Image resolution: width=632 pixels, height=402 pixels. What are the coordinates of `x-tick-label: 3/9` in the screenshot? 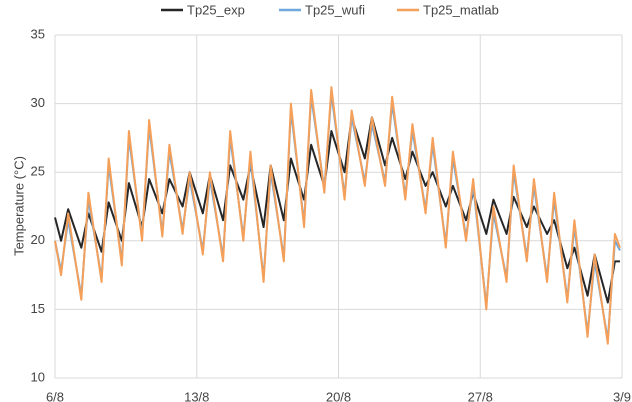 It's located at (622, 395).